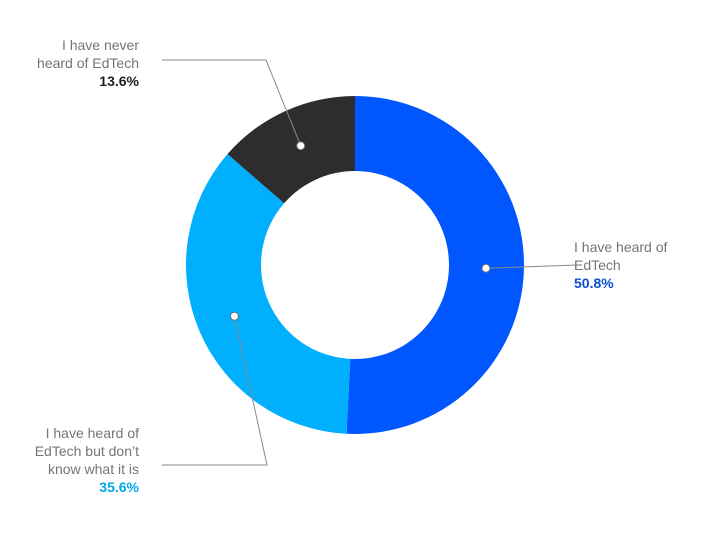  I want to click on slice-label-i-have-heard-of-edtech-but-don-t-know-what-it-is: know what it is, so click(93, 469).